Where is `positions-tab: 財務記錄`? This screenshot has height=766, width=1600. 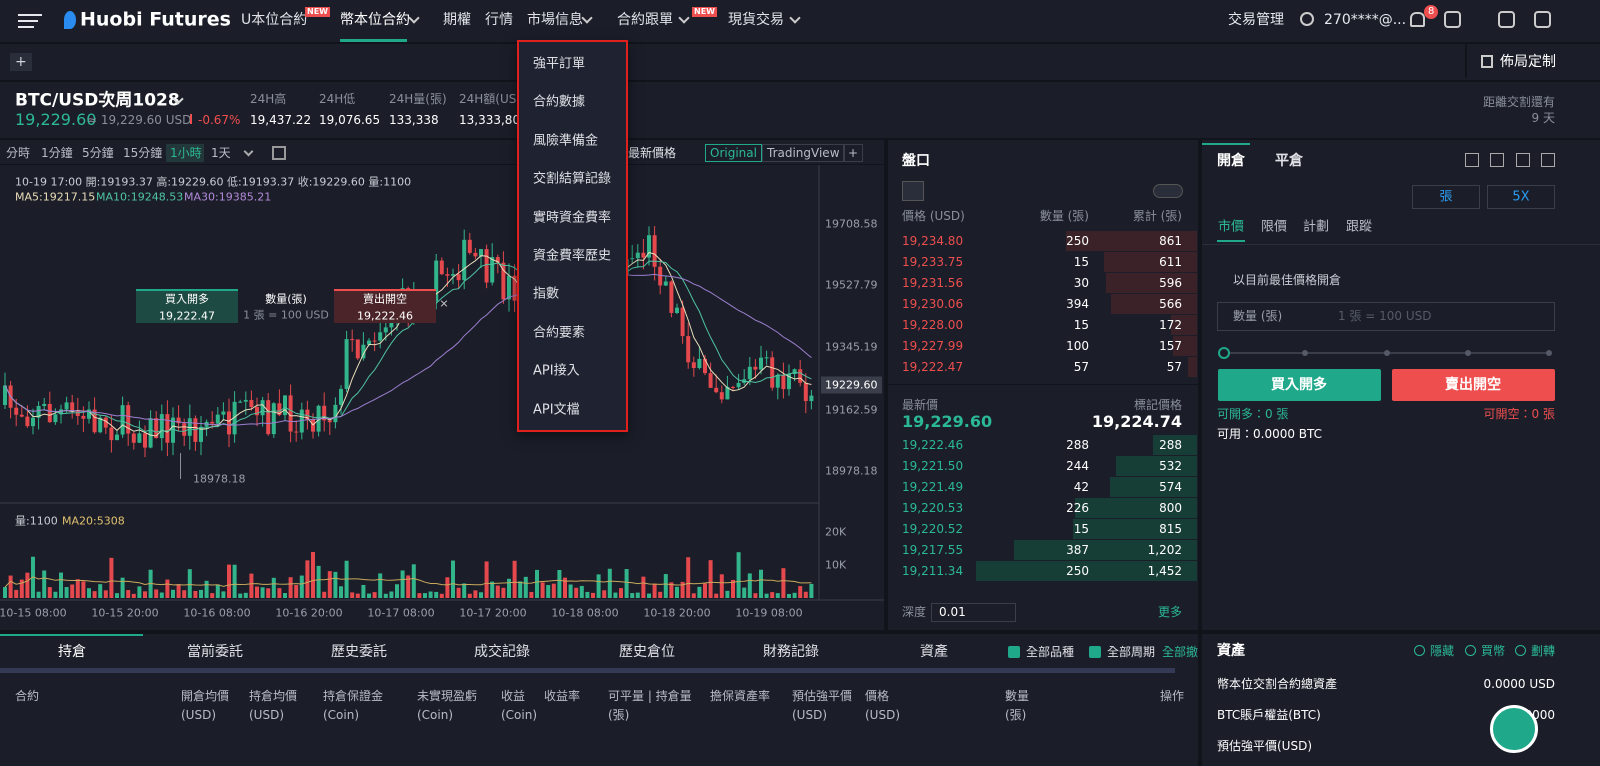
positions-tab: 財務記錄 is located at coordinates (791, 652).